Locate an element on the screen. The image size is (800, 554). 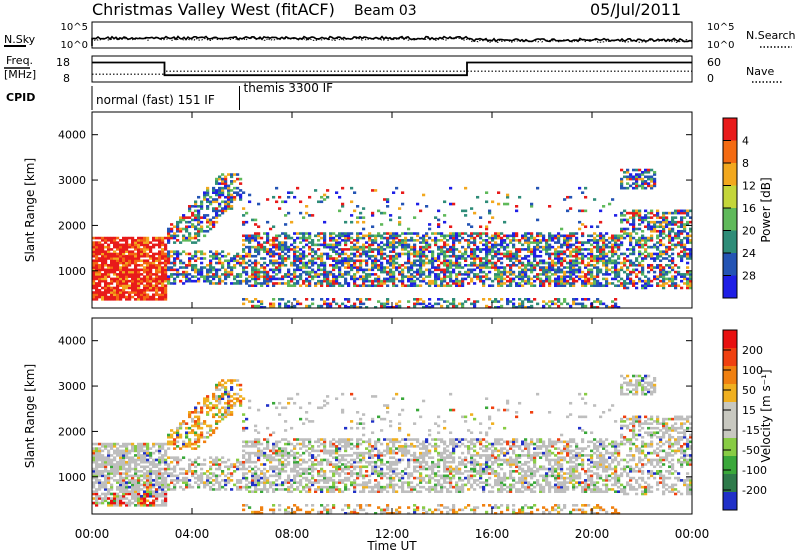
noise-panel: N.Sky 10^5 10^0 10^5 10^0 N.Search is located at coordinates (400, 36).